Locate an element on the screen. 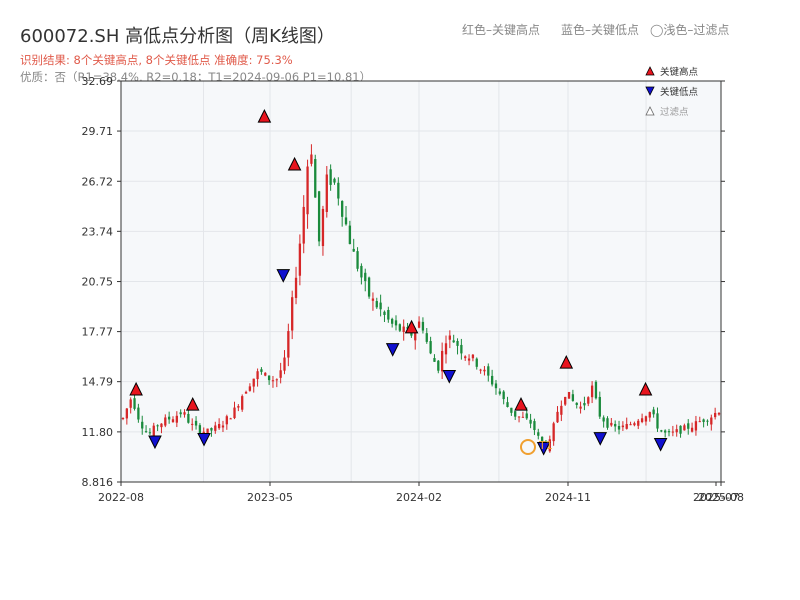 Image resolution: width=800 pixels, height=600 pixels. legend: 关键高点 关键低点 过滤点 is located at coordinates (672, 92).